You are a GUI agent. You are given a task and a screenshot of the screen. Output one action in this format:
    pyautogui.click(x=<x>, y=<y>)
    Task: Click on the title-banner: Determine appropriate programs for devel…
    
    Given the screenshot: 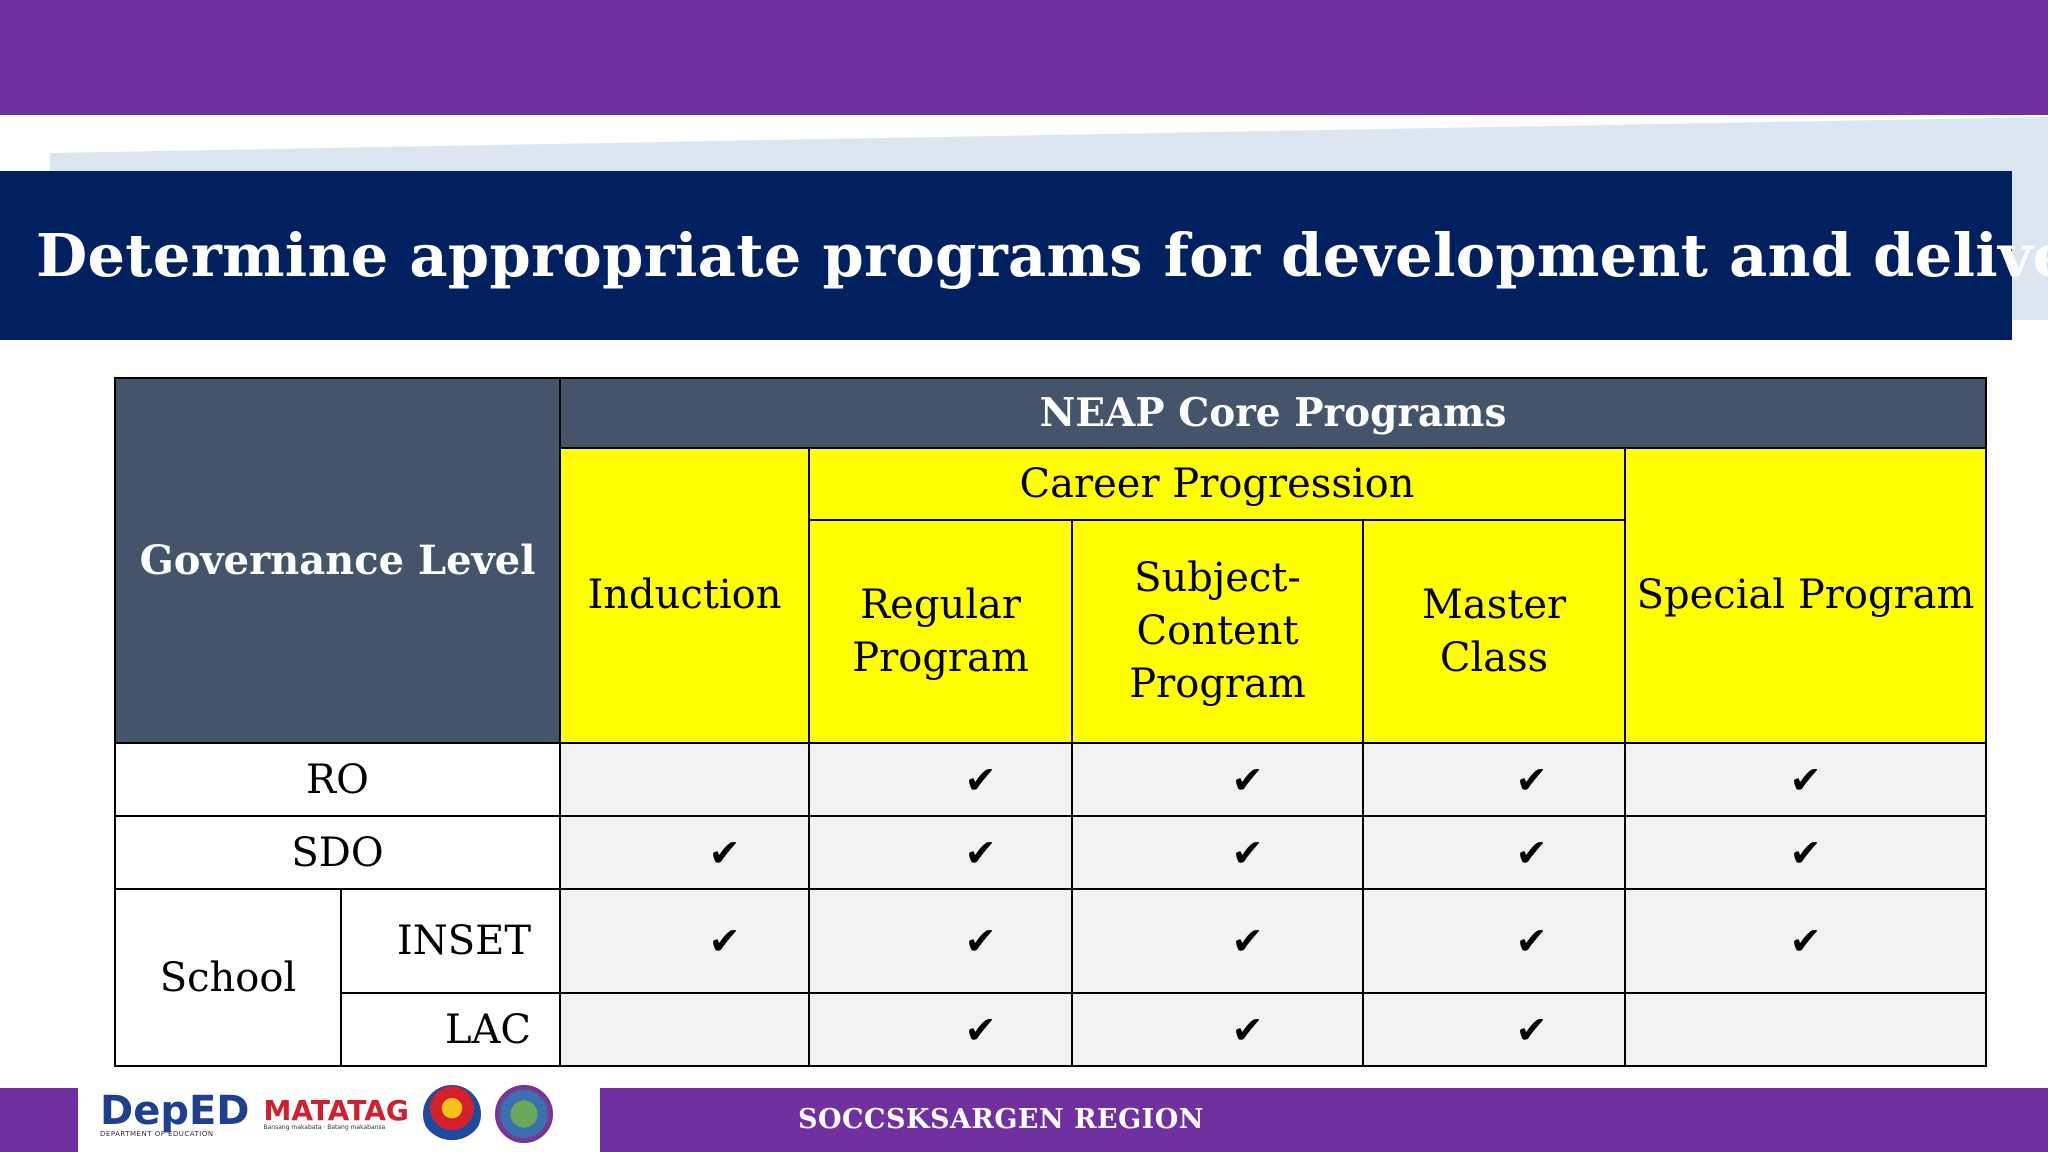 What is the action you would take?
    pyautogui.click(x=1024, y=255)
    